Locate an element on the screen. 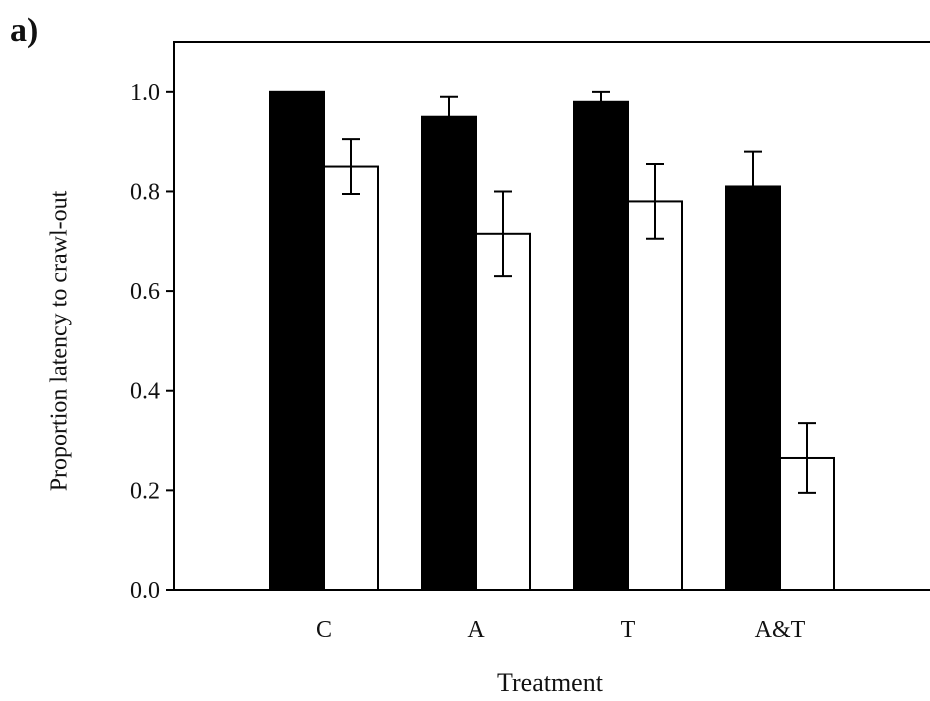 This screenshot has height=701, width=930. y-tick-label: 0.2 is located at coordinates (145, 491).